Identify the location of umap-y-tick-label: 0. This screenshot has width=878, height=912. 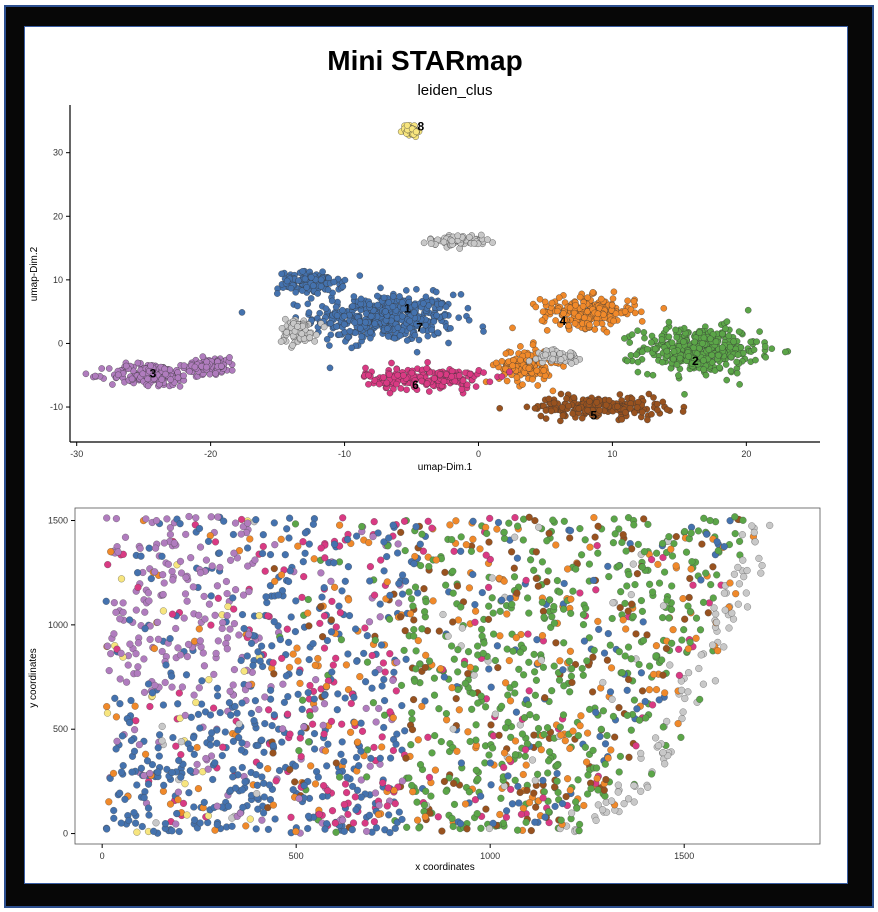
(60, 343).